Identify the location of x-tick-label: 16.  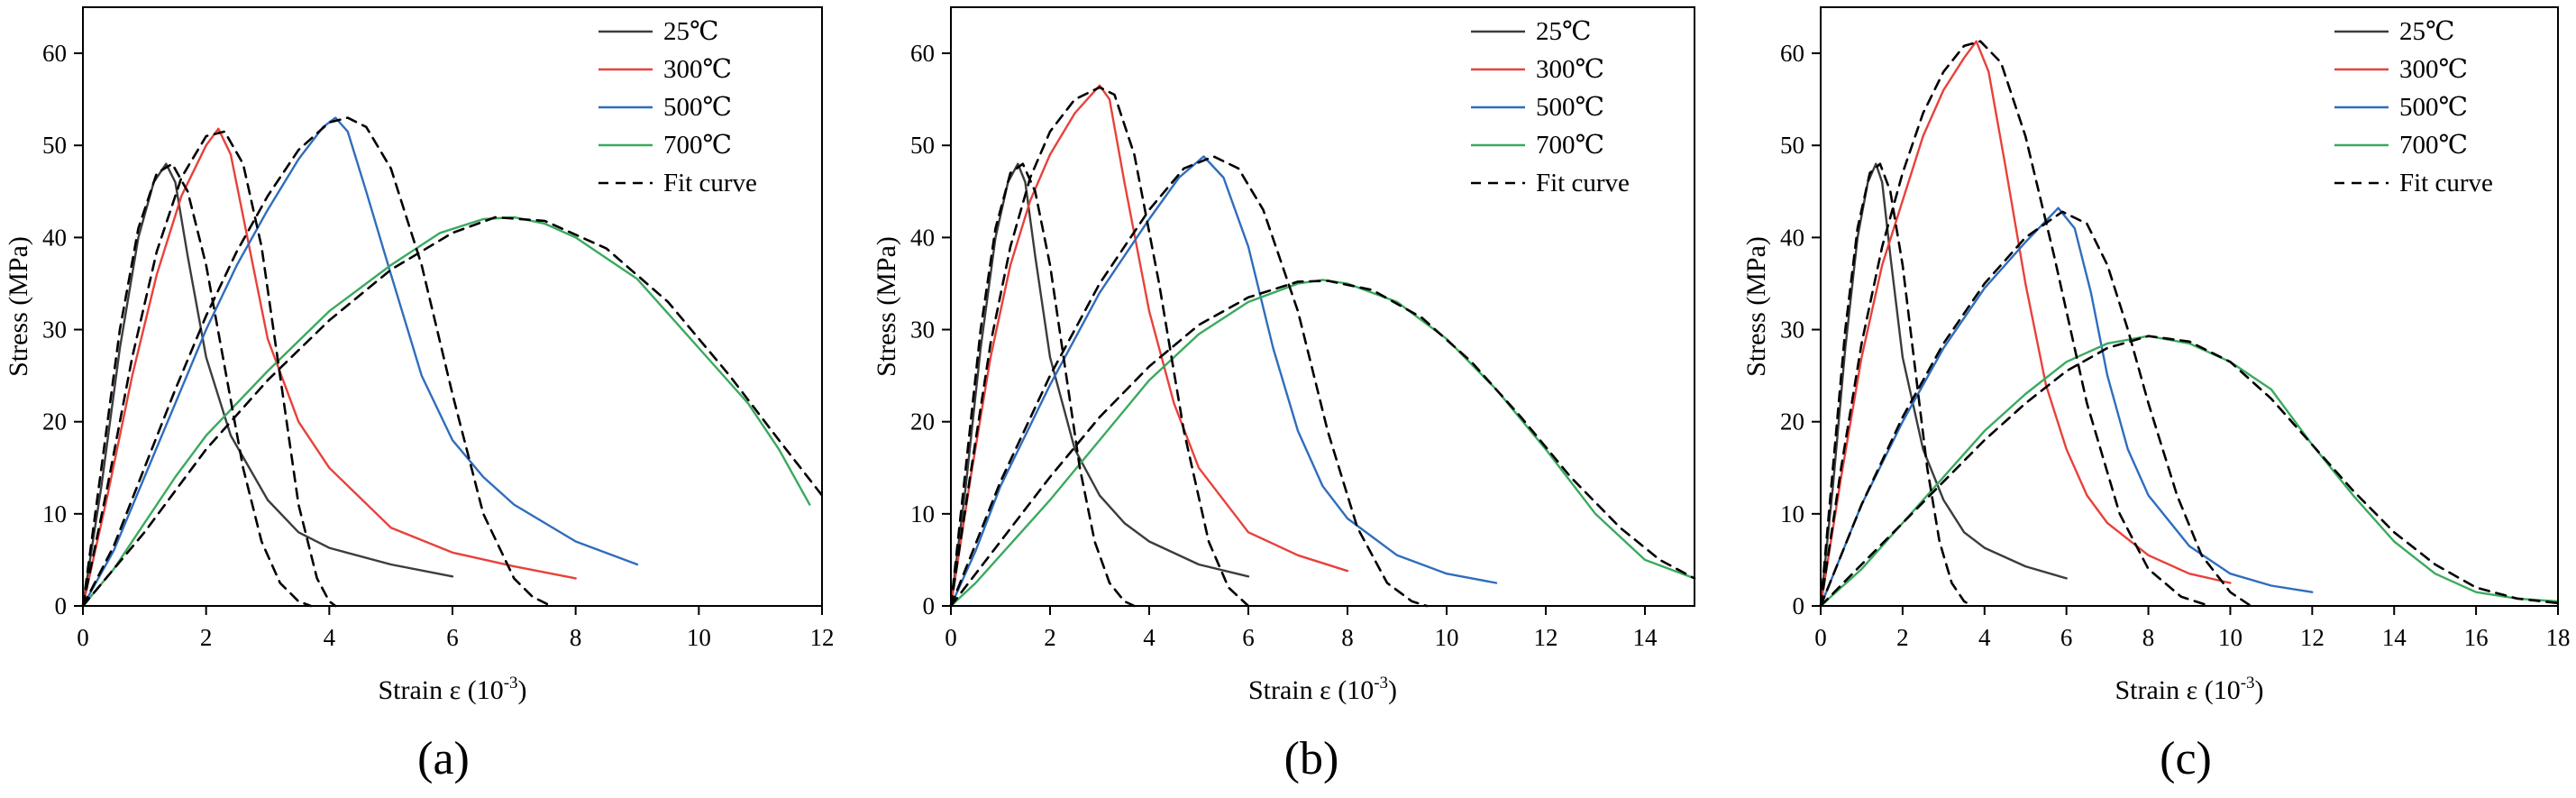
(2476, 637).